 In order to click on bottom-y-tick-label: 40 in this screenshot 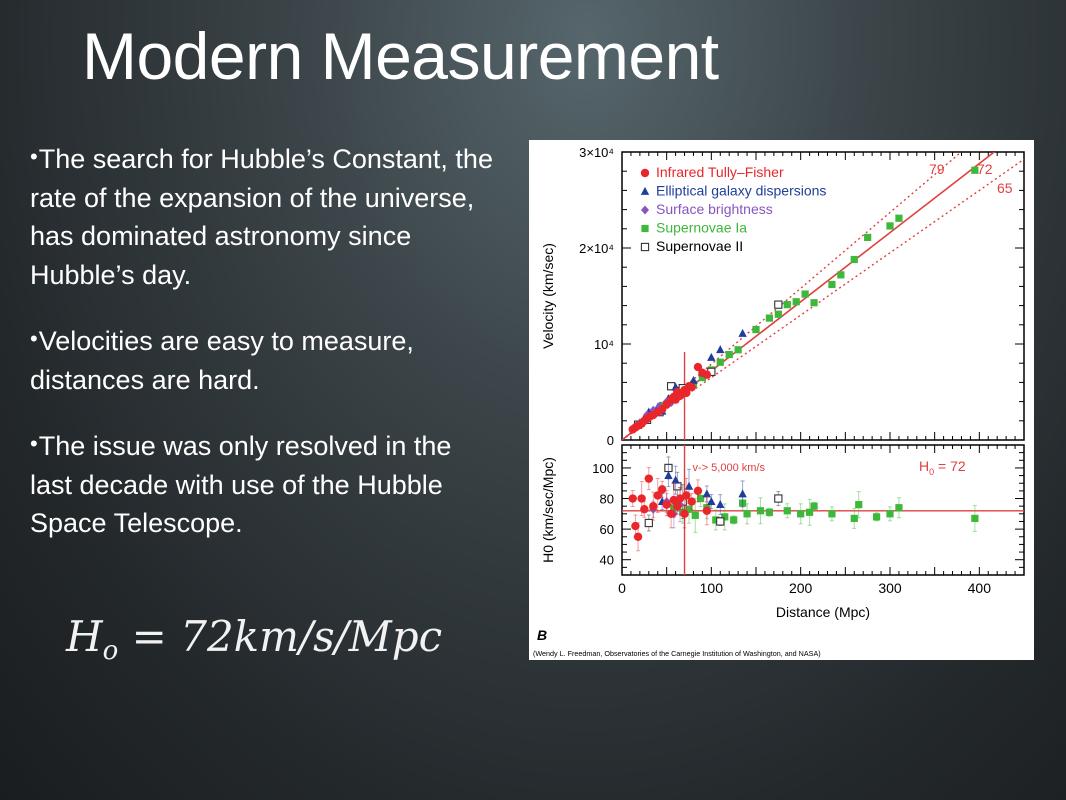, I will do `click(607, 560)`.